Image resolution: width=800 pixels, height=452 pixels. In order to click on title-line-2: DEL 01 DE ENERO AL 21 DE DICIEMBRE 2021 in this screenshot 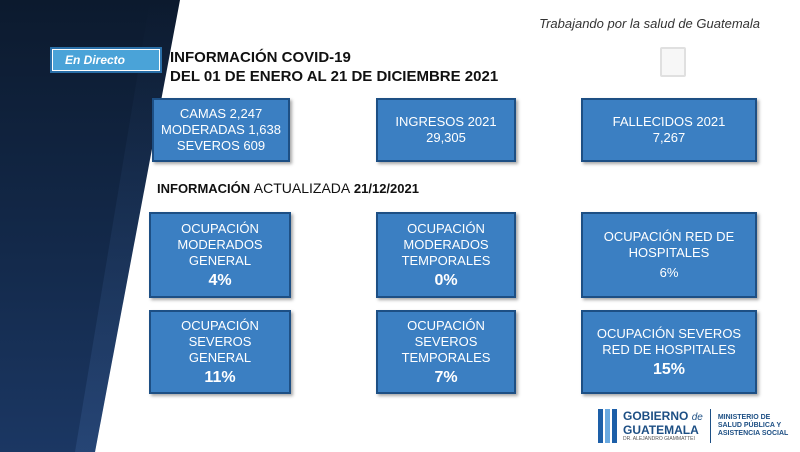, I will do `click(334, 76)`.